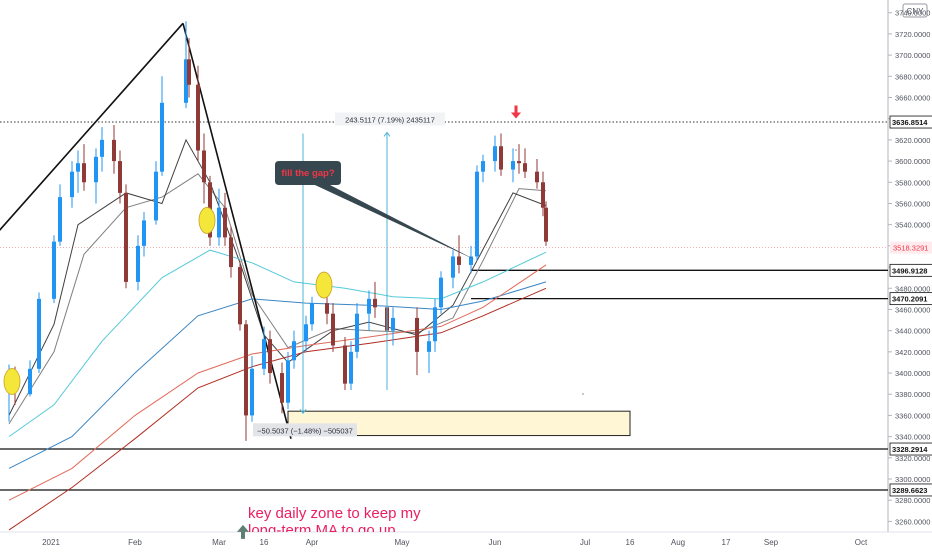  Describe the element at coordinates (51, 542) in the screenshot. I see `x-tick-label: 2021` at that location.